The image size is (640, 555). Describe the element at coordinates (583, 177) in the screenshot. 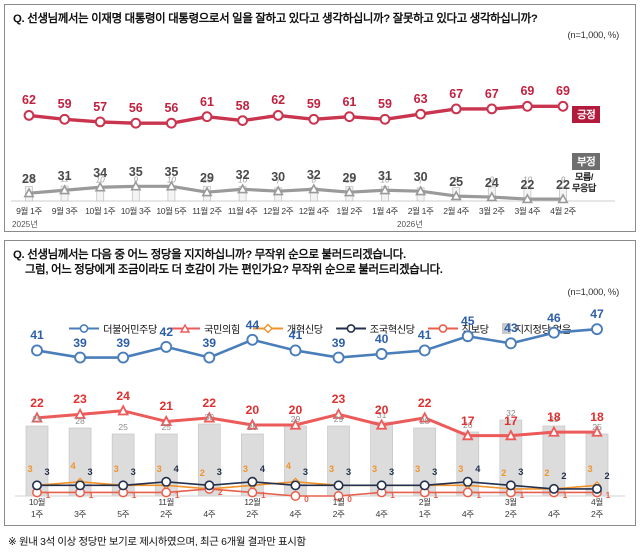

I see `legend-dontknow-line1: 모름/` at that location.